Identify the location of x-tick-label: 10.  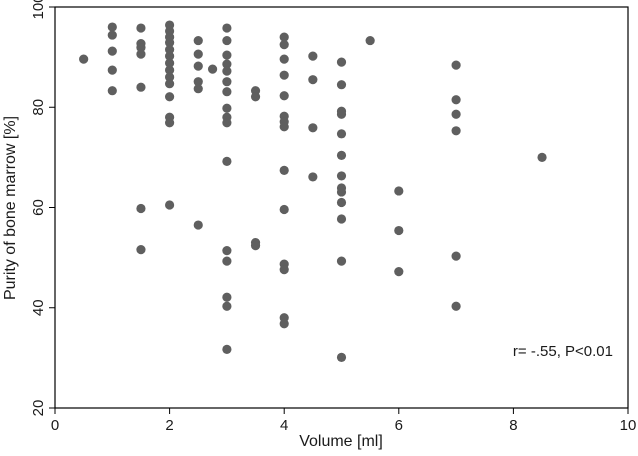
(628, 425).